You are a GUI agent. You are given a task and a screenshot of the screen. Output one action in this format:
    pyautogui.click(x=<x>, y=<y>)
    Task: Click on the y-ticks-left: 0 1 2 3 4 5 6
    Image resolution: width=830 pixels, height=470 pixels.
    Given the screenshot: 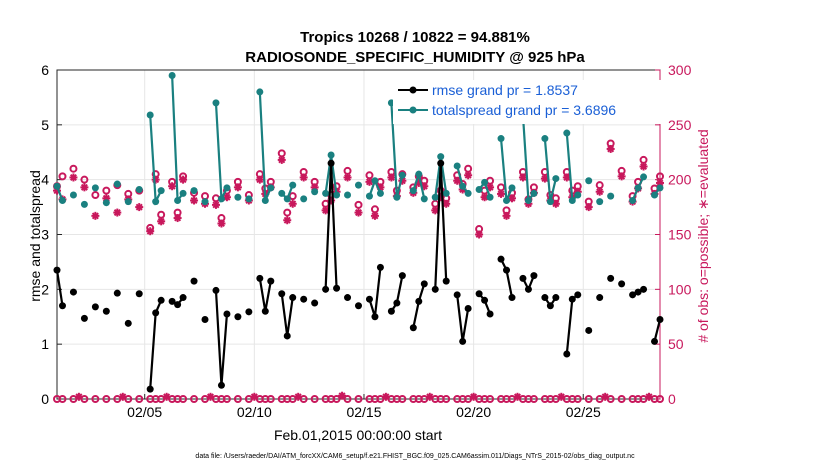 What is the action you would take?
    pyautogui.click(x=51, y=234)
    